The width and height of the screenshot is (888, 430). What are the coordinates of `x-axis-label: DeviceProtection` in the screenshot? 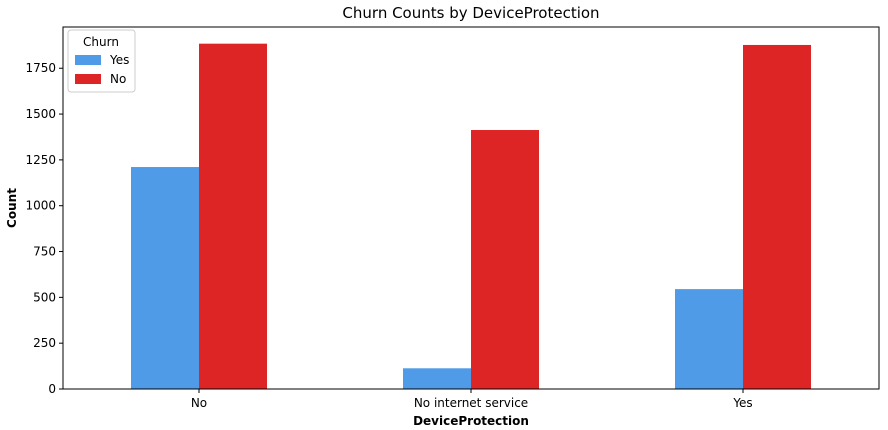 It's located at (471, 421).